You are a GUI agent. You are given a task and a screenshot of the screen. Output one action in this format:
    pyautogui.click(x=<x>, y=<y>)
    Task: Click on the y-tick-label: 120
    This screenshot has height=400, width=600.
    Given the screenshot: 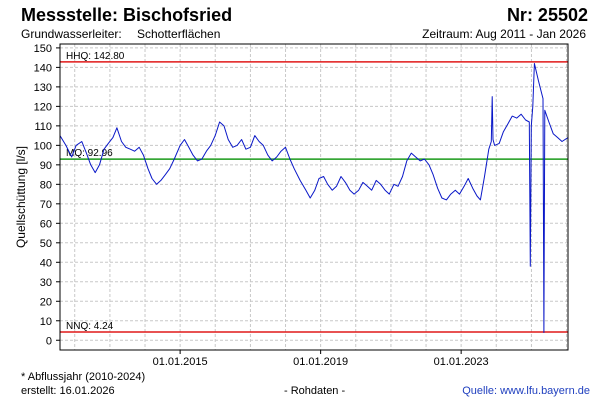 What is the action you would take?
    pyautogui.click(x=43, y=107)
    